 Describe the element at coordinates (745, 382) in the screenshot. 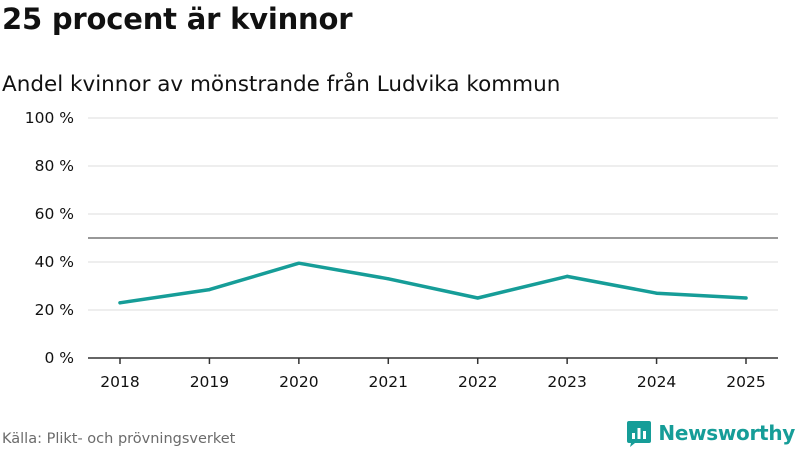

I see `x-tick-label: 2025` at that location.